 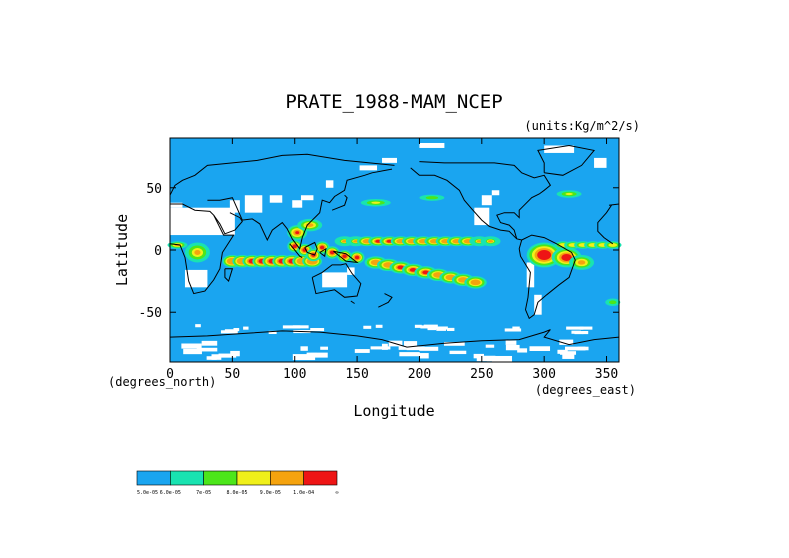 I want to click on legend-label: 8.0e-05, so click(x=236, y=493).